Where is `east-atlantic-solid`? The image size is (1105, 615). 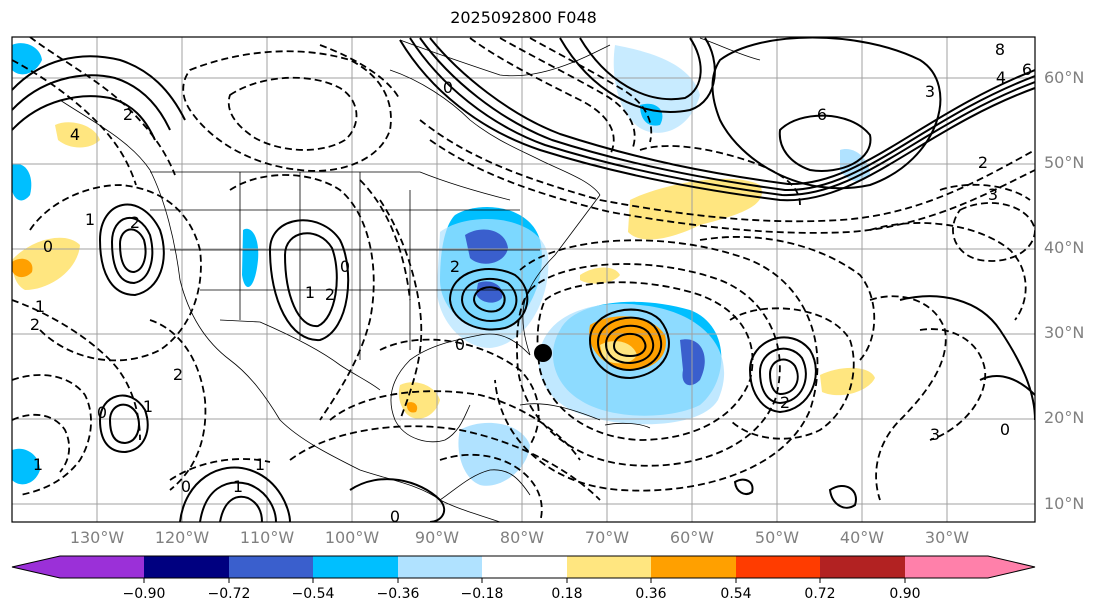
east-atlantic-solid is located at coordinates (967, 358).